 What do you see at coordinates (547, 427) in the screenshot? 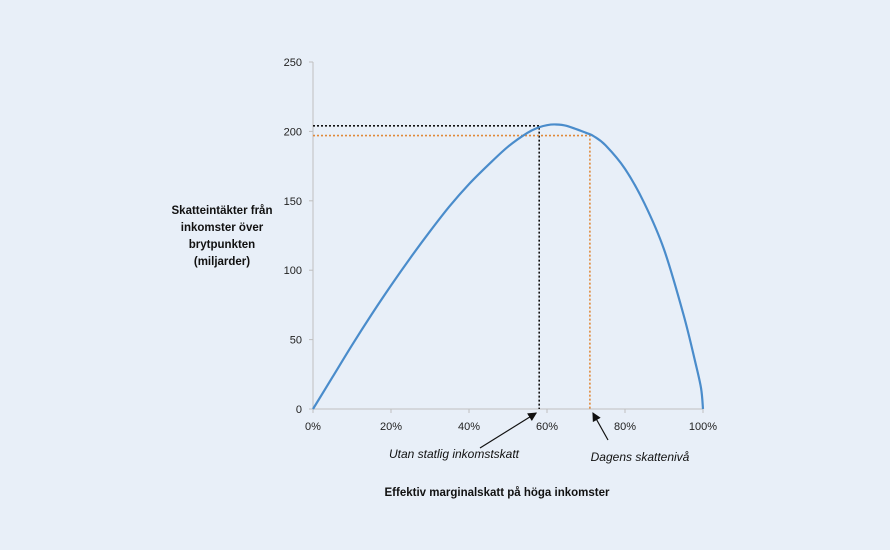
I see `x-tick-label: 60%` at bounding box center [547, 427].